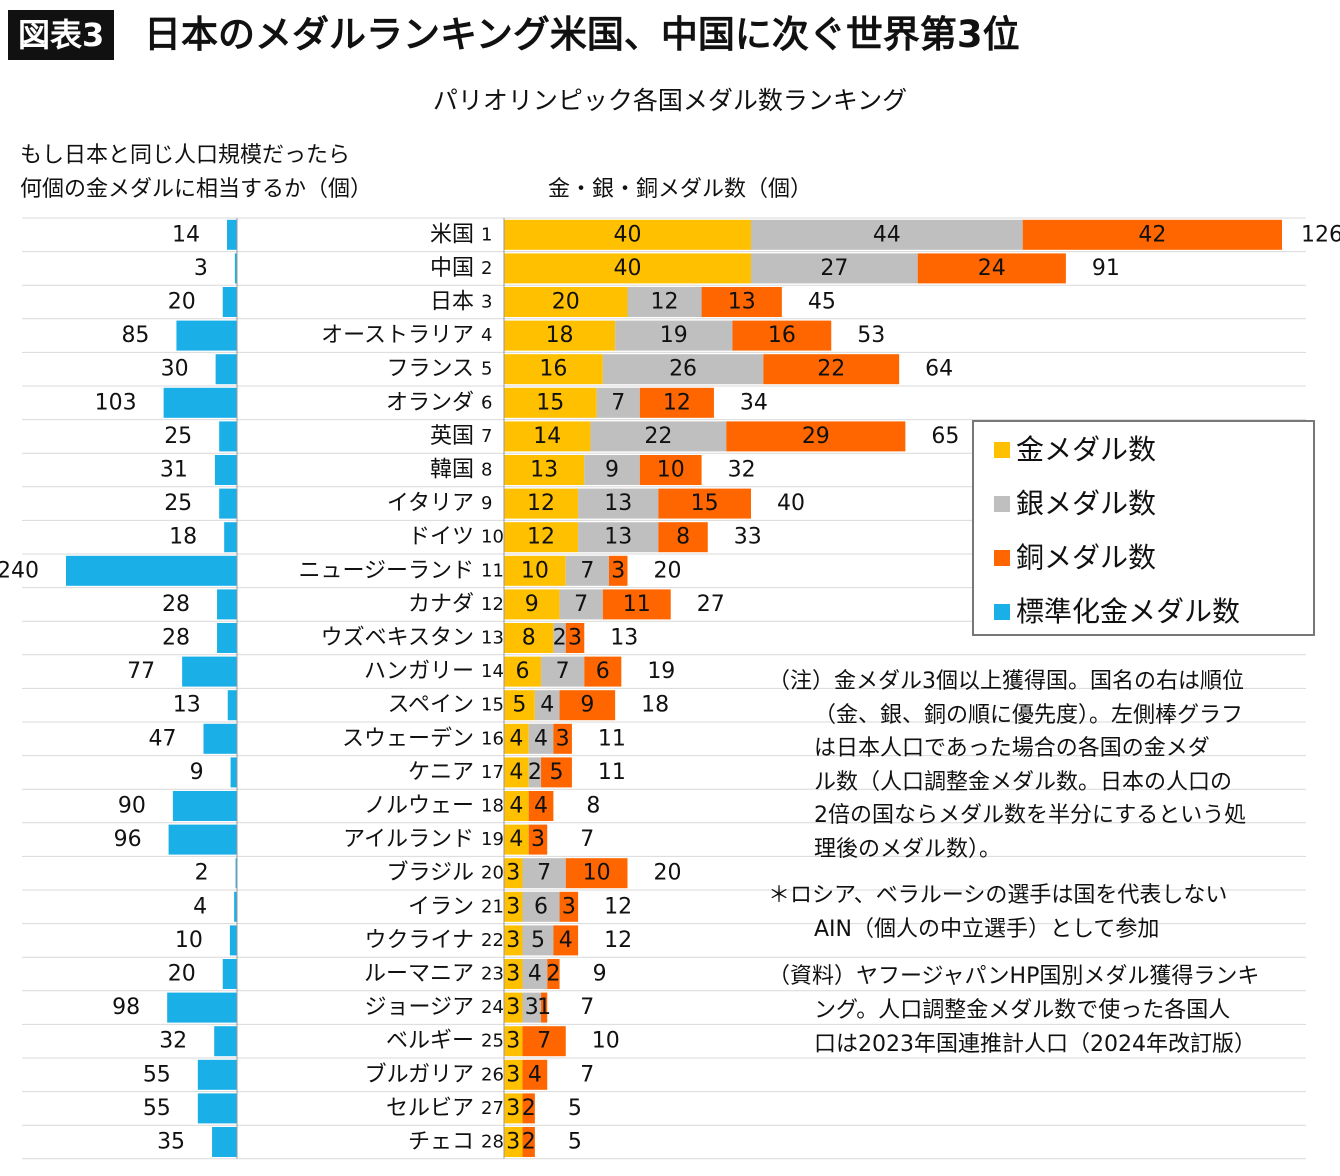 This screenshot has height=1176, width=1340. Describe the element at coordinates (1030, 815) in the screenshot. I see `note-line-5: 2倍の国ならメダル数を半分にするという処` at that location.